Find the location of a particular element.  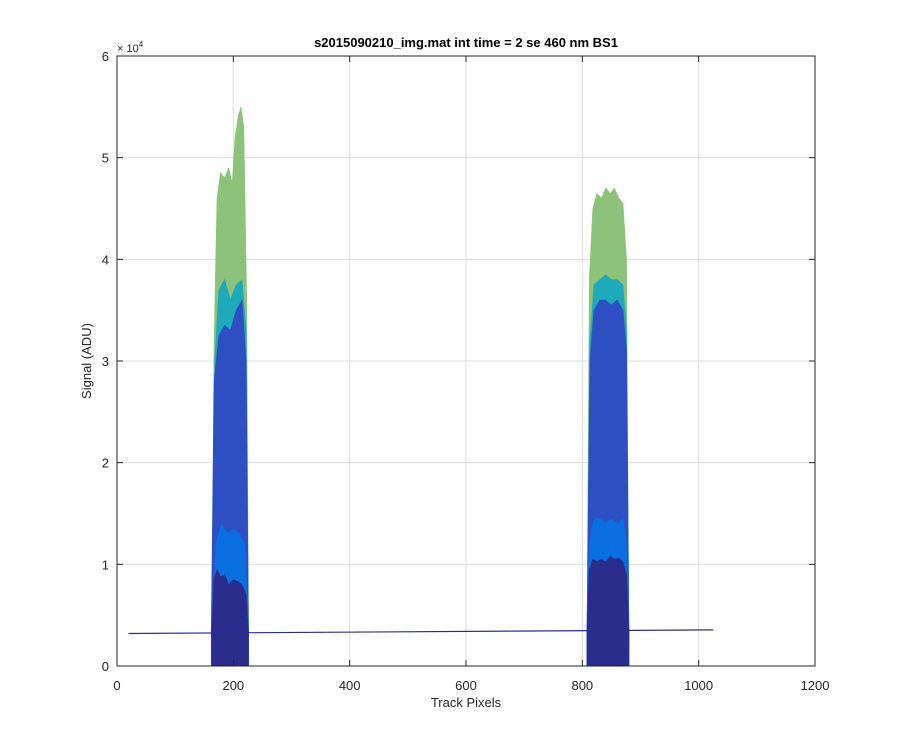

x-tick-label-6: 1200 is located at coordinates (815, 685).